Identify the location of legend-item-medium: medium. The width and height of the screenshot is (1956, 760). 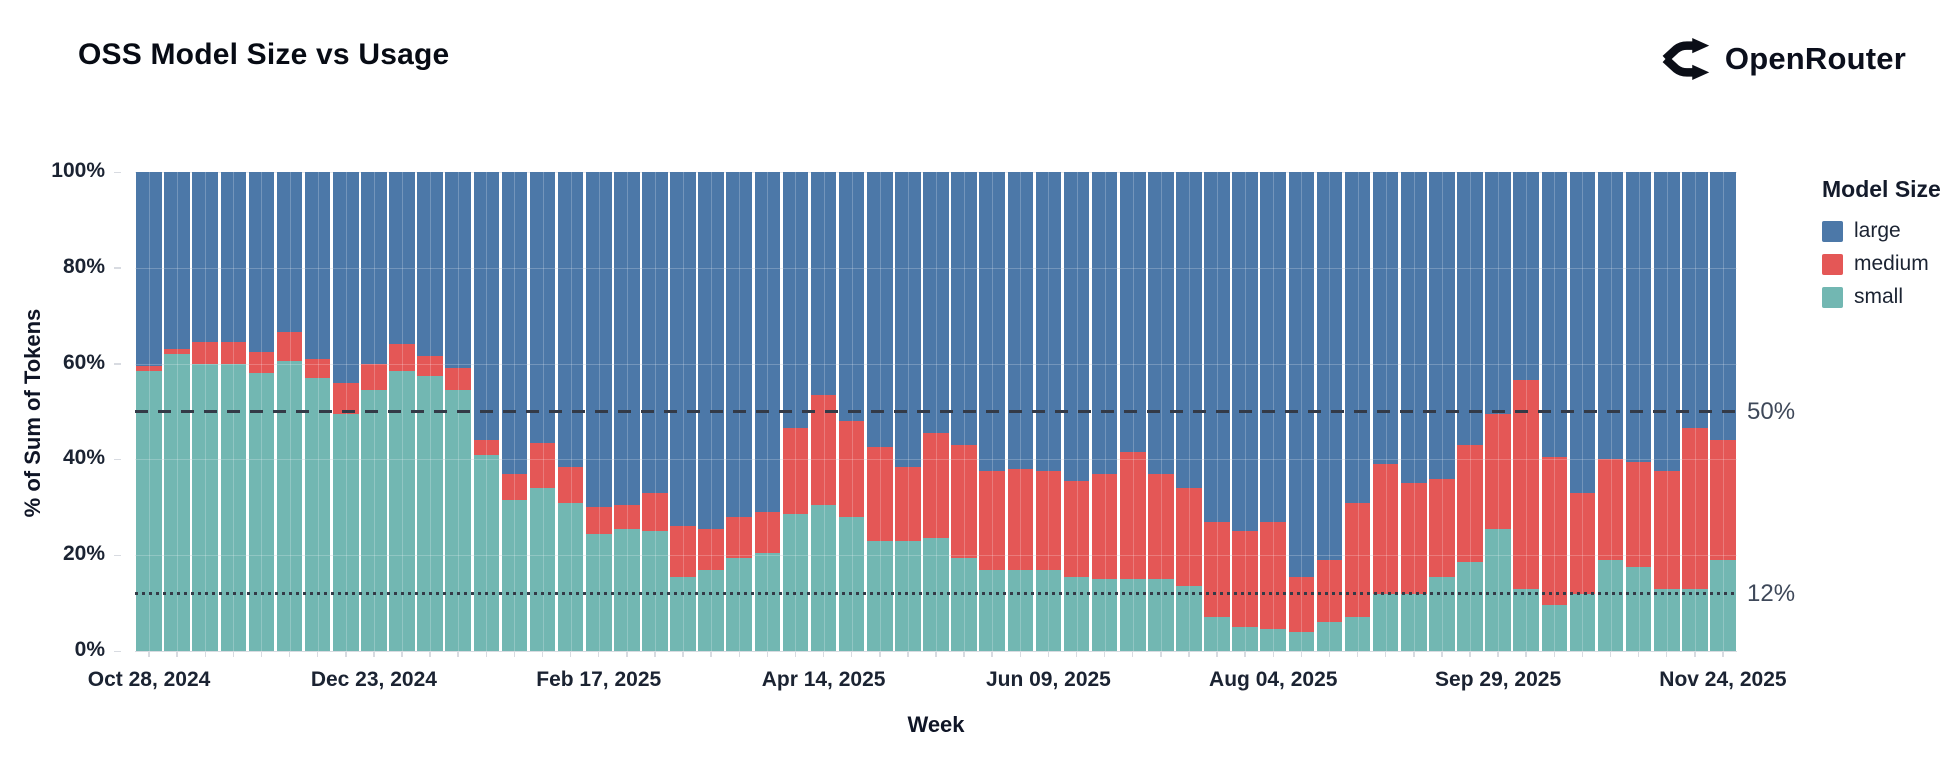
(1881, 264).